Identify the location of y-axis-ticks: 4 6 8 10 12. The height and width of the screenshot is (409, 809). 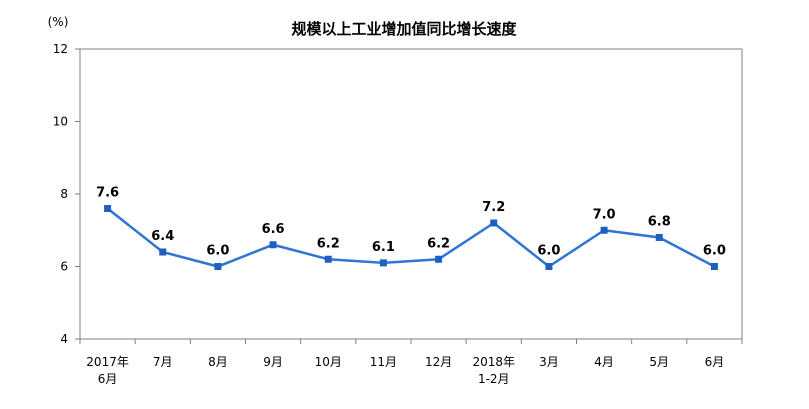
(66, 194).